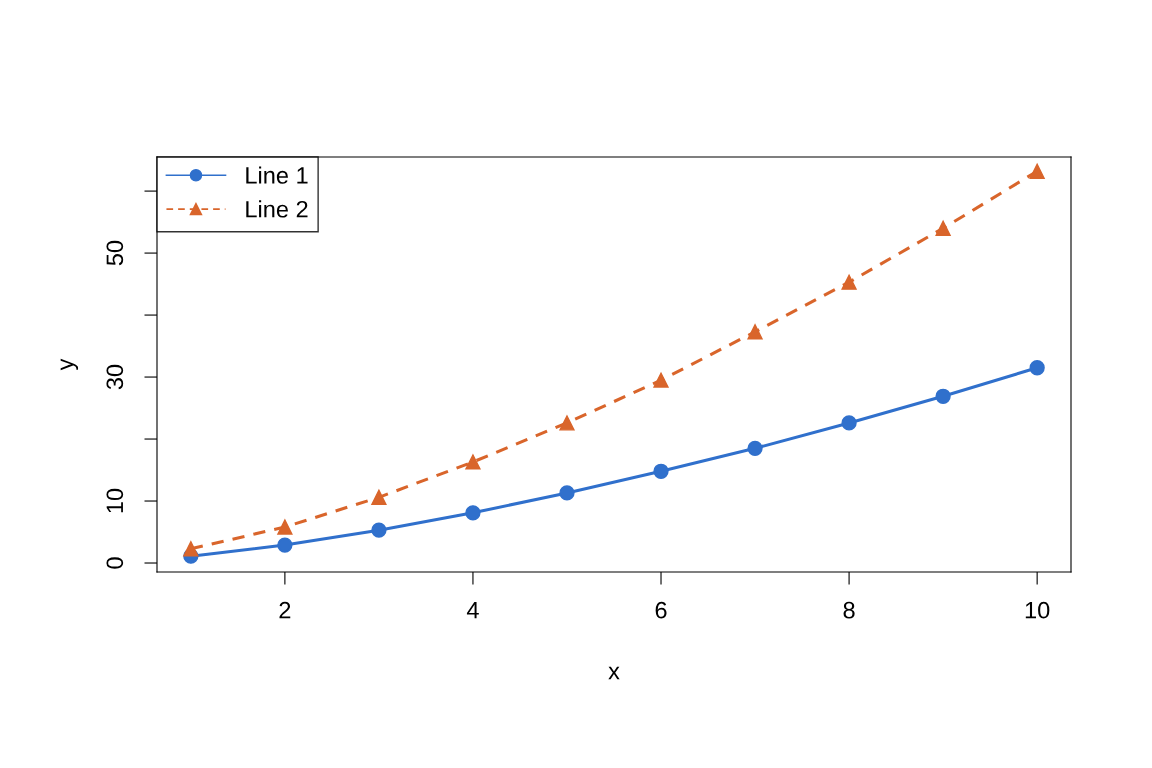  I want to click on x-axis-title: x, so click(614, 673).